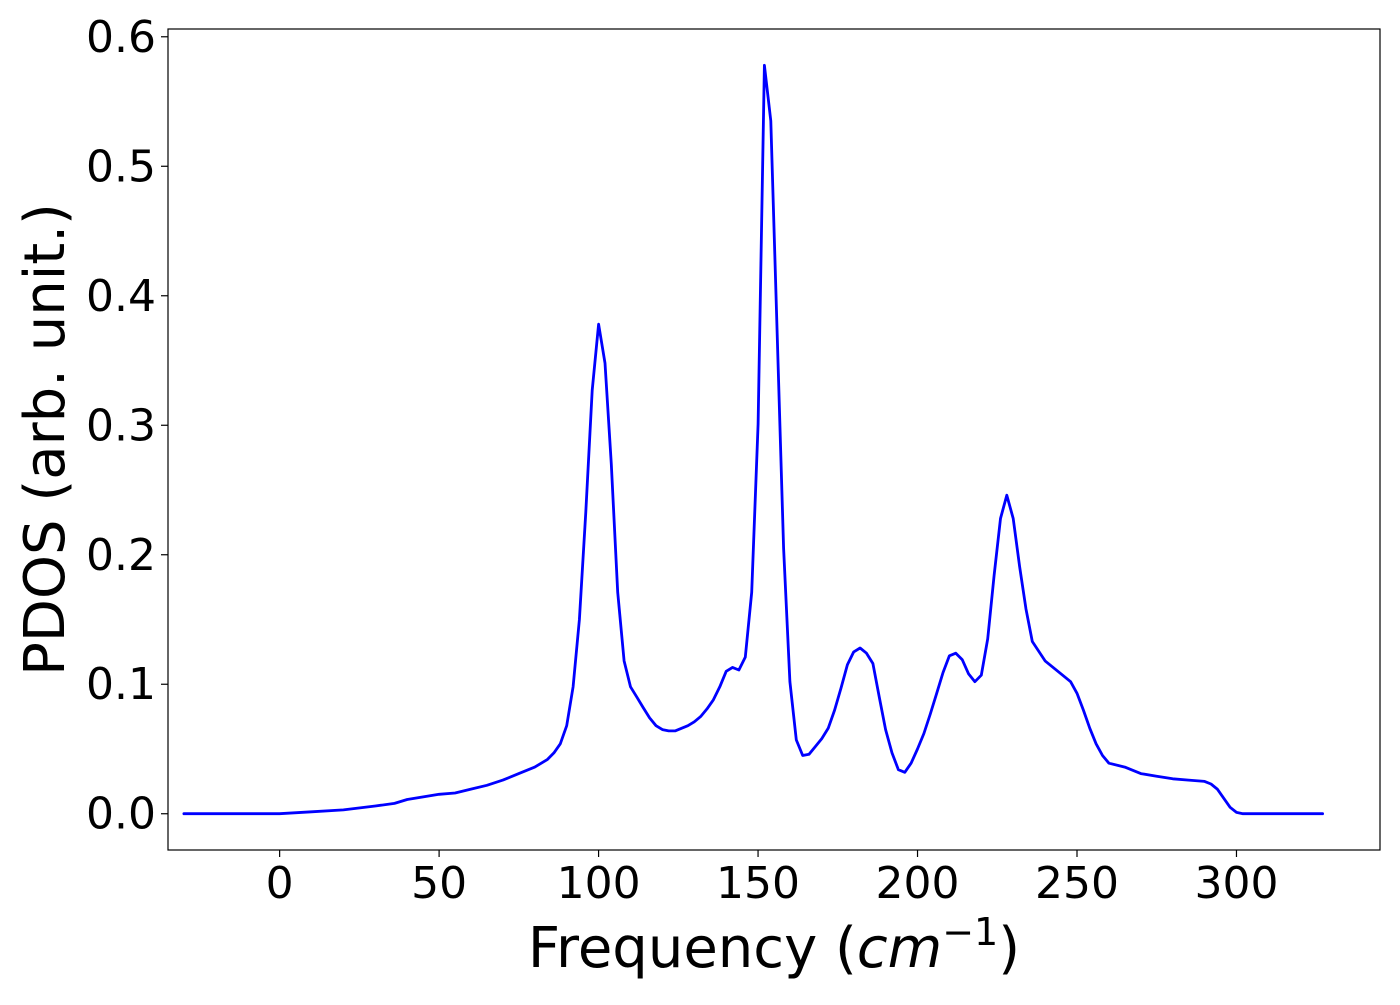 The image size is (1400, 1005). What do you see at coordinates (121, 296) in the screenshot?
I see `y-tick-label: 0.4` at bounding box center [121, 296].